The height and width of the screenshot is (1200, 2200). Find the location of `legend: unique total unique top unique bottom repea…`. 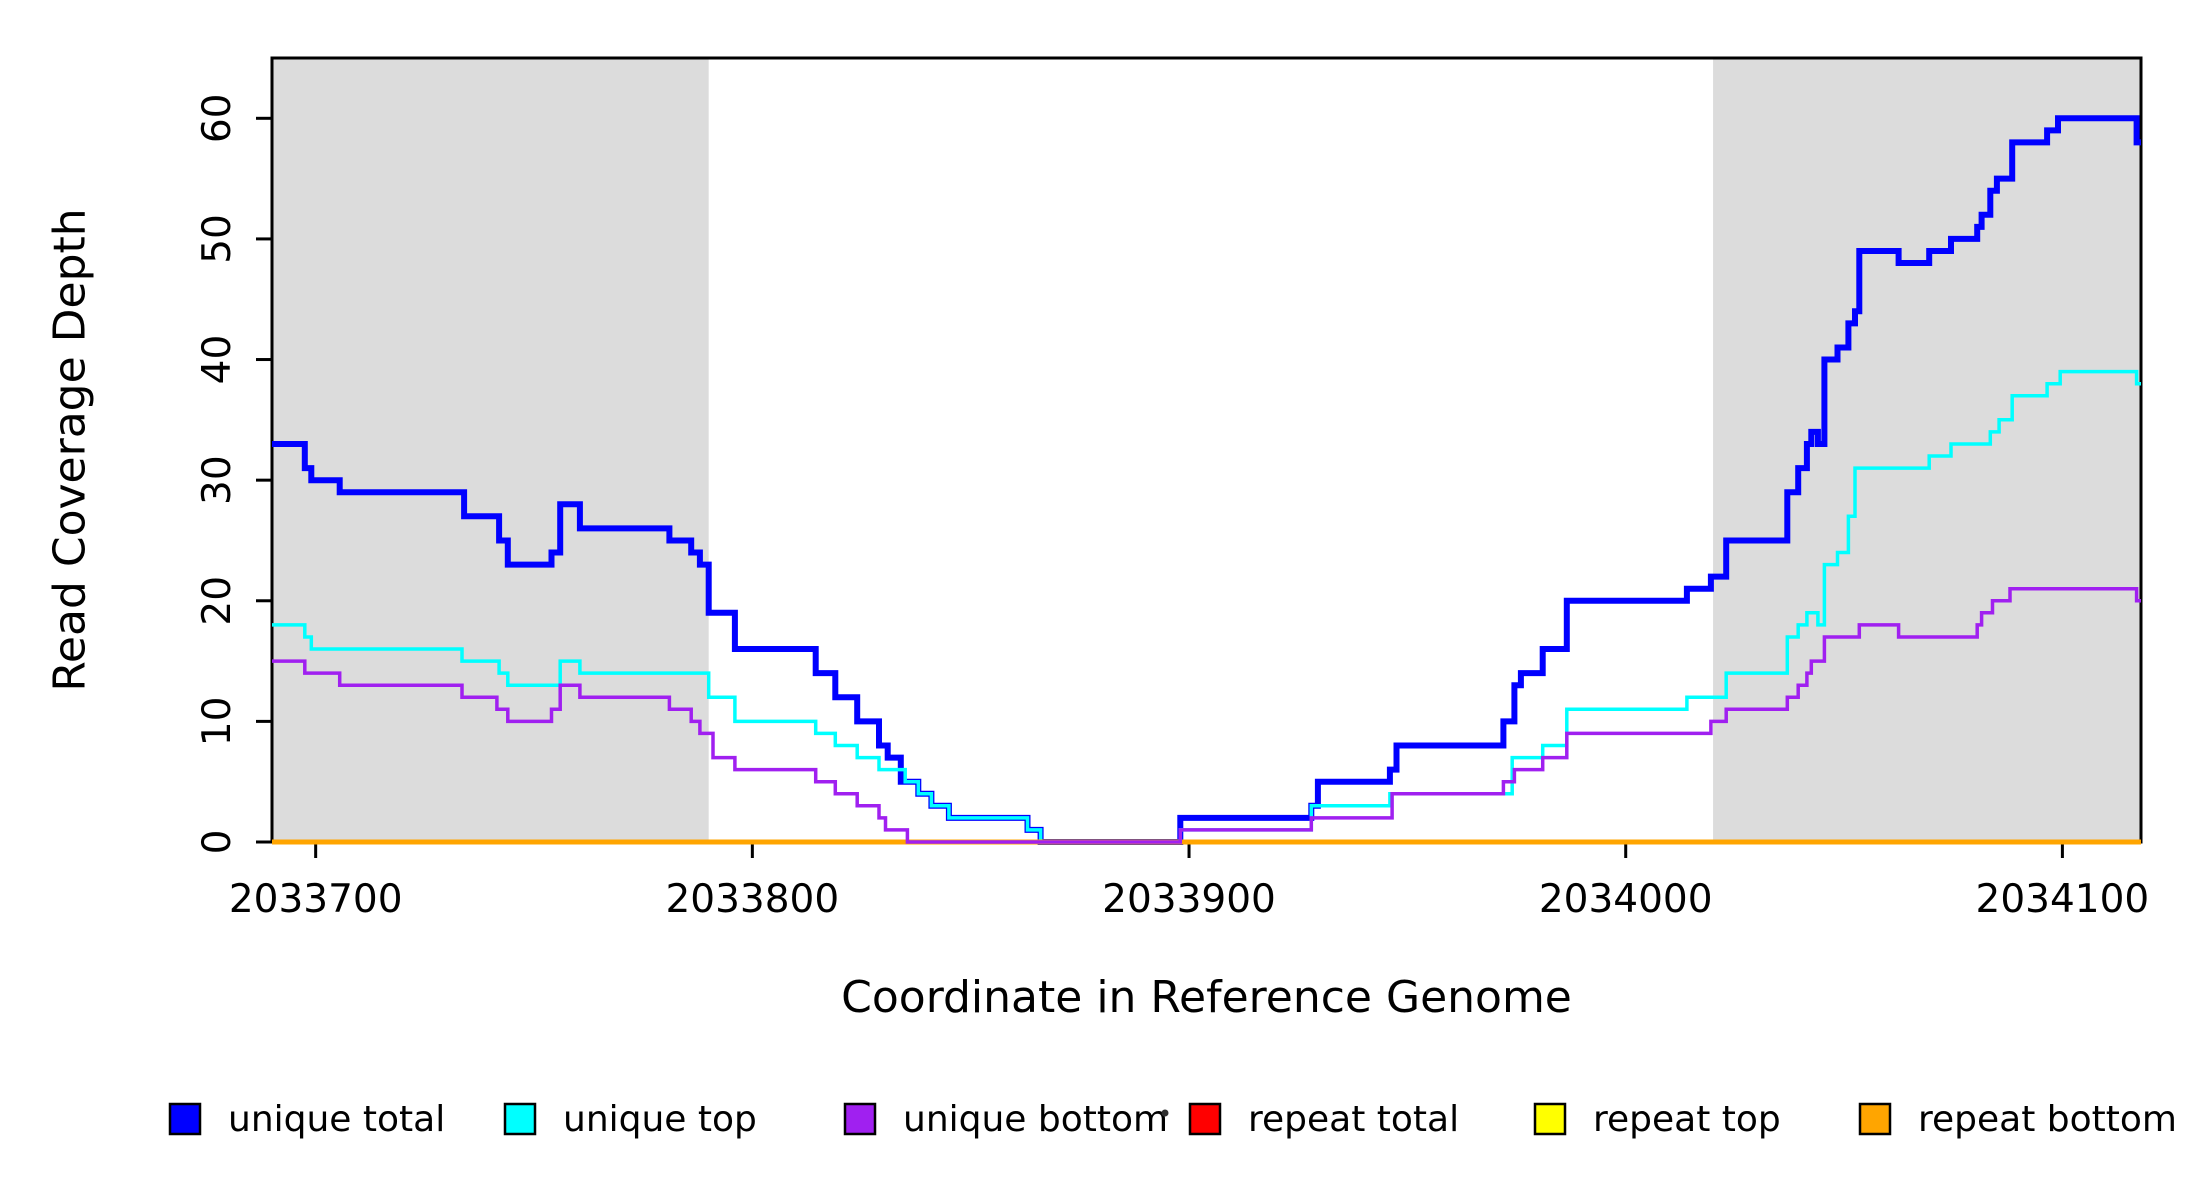

legend: unique total unique top unique bottom repea… is located at coordinates (1172, 1119).